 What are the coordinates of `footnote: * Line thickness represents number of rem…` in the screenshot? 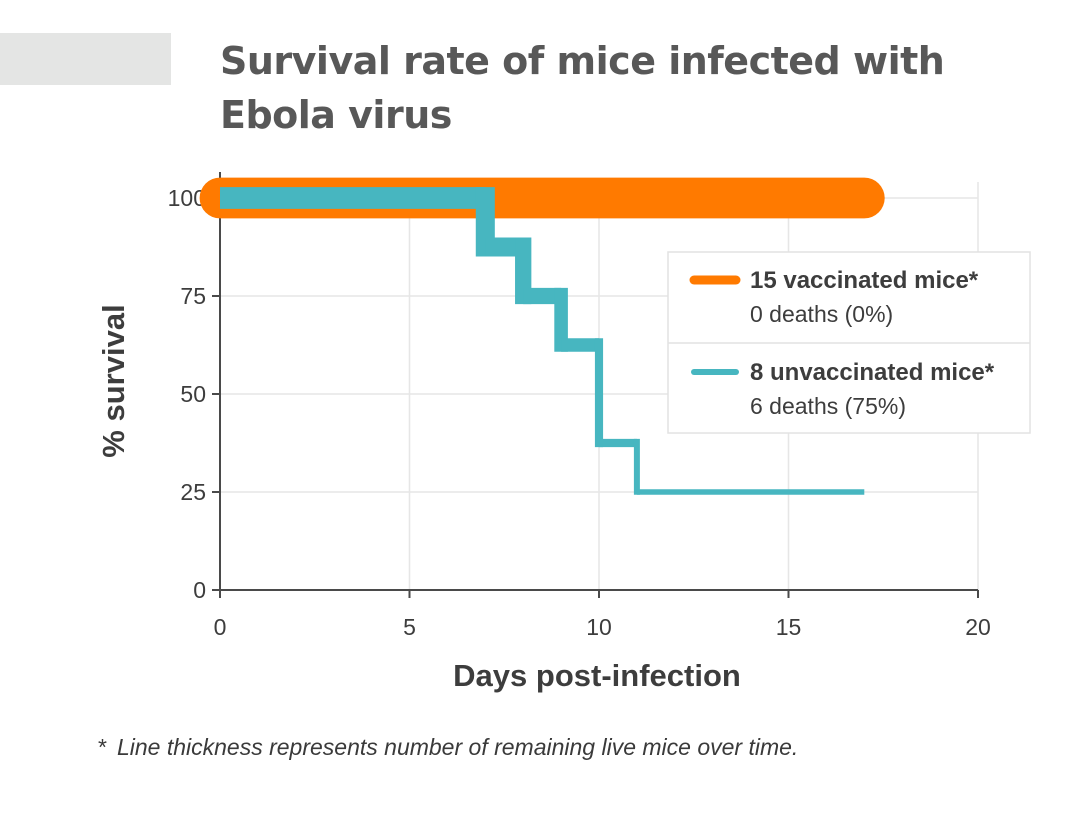 It's located at (448, 747).